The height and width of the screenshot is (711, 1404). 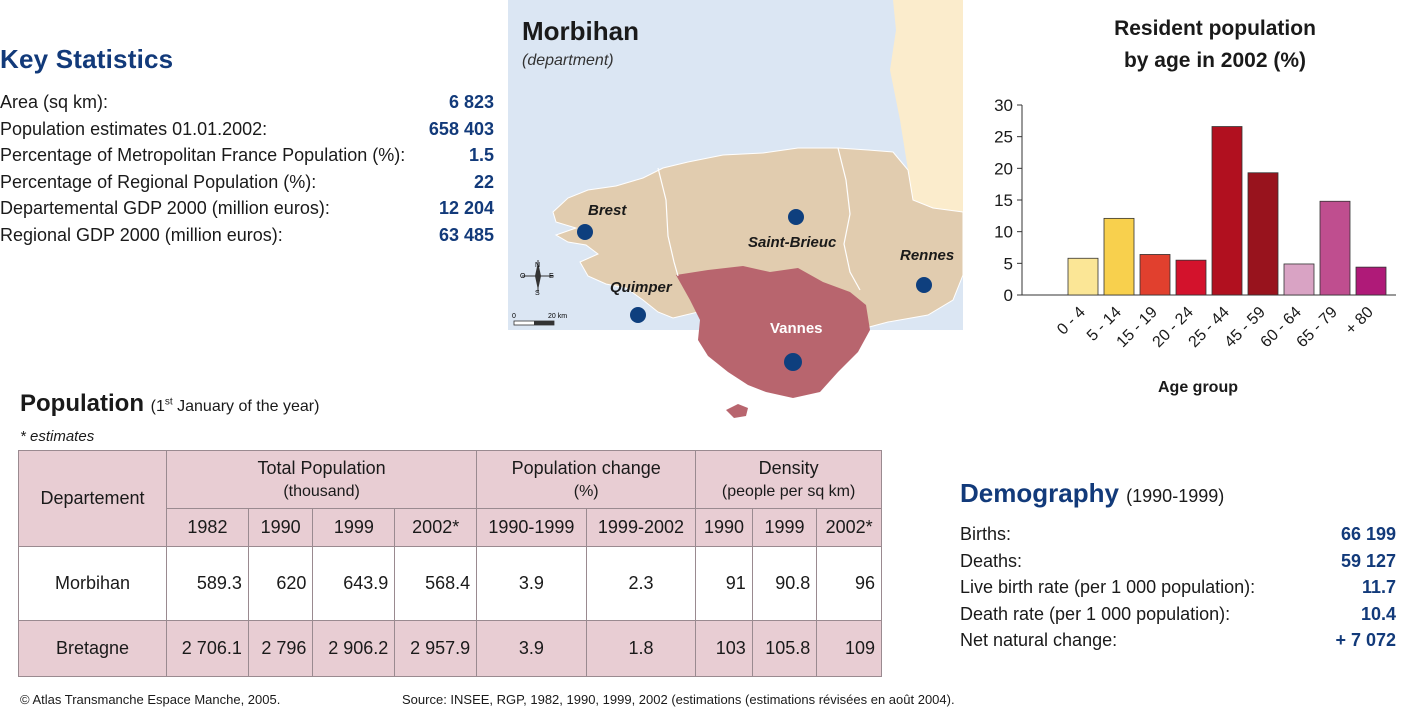 I want to click on stat-value: 10.4, so click(x=1378, y=613).